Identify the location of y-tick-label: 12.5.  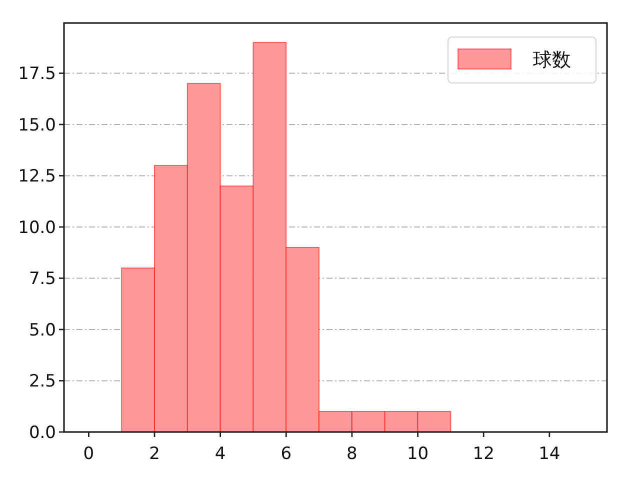
(37, 176).